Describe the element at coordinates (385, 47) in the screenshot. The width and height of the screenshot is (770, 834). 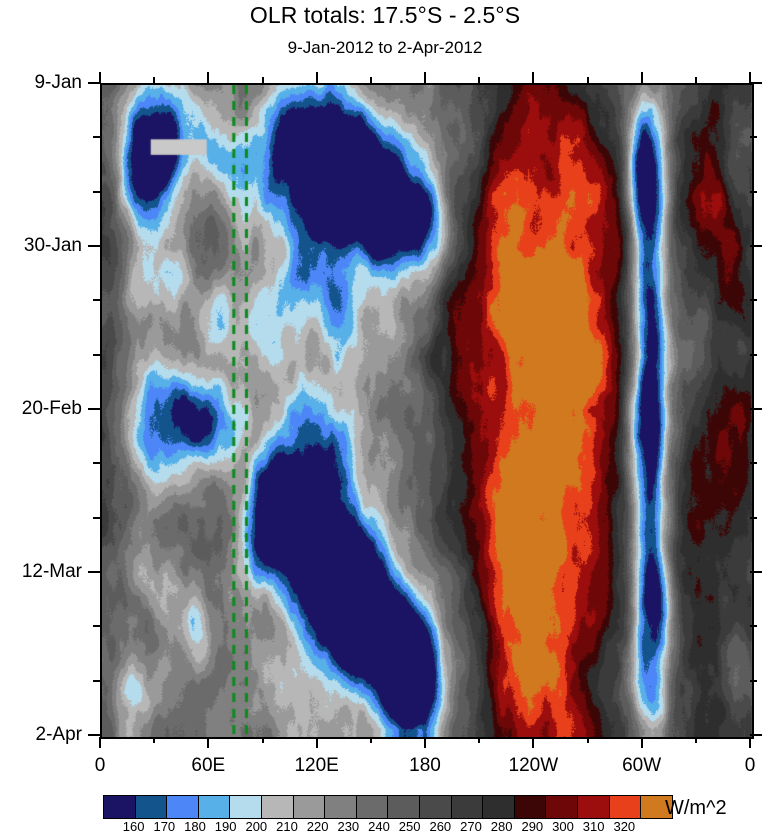
I see `plot-subtitle: 9-Jan-2012 to 2-Apr-2012` at that location.